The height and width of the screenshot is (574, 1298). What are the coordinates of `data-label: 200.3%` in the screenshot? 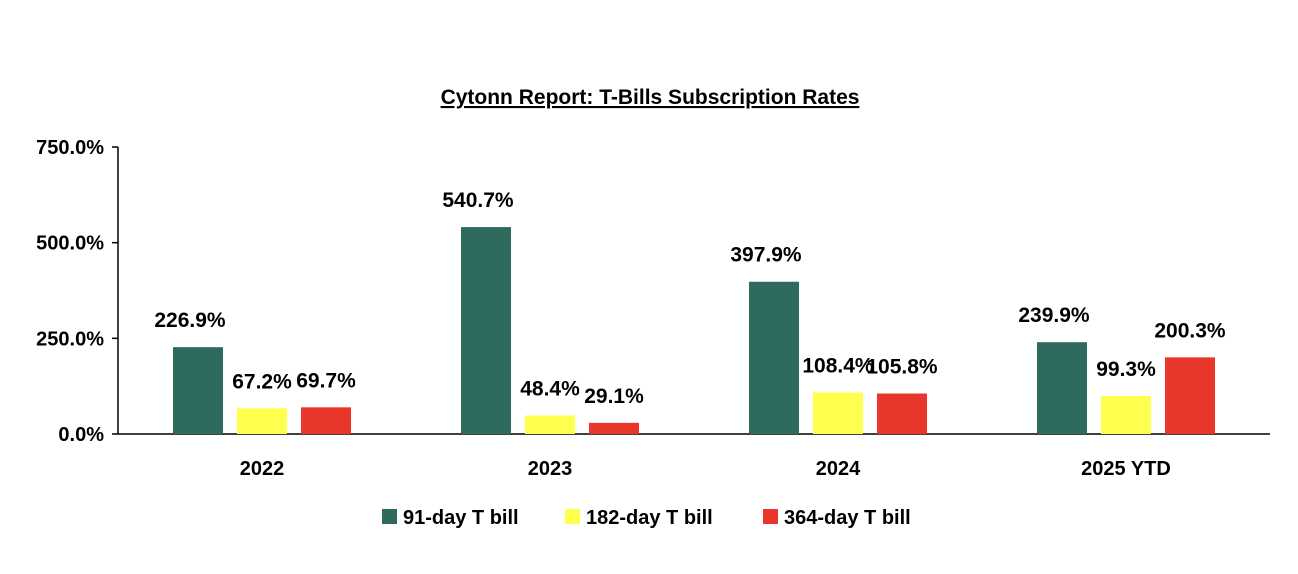 It's located at (1190, 330).